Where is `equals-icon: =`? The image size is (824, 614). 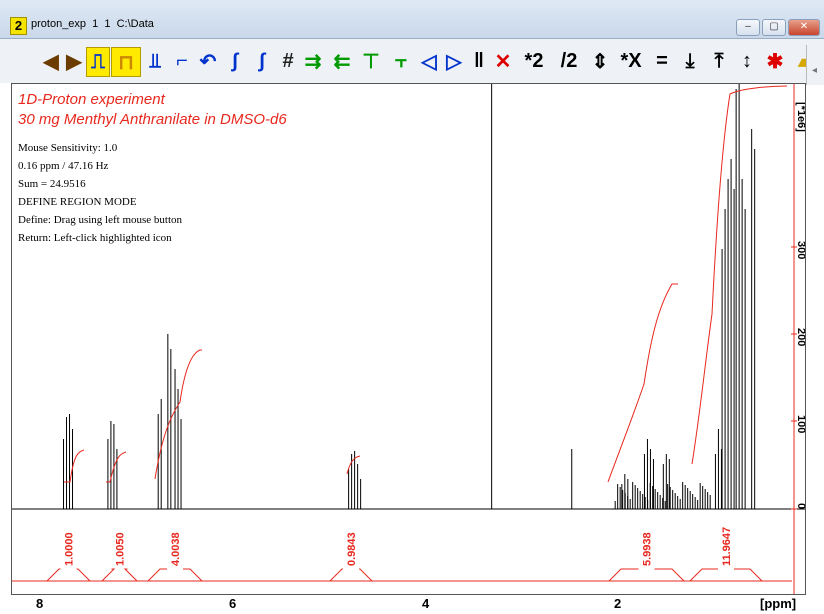
equals-icon: = is located at coordinates (662, 60).